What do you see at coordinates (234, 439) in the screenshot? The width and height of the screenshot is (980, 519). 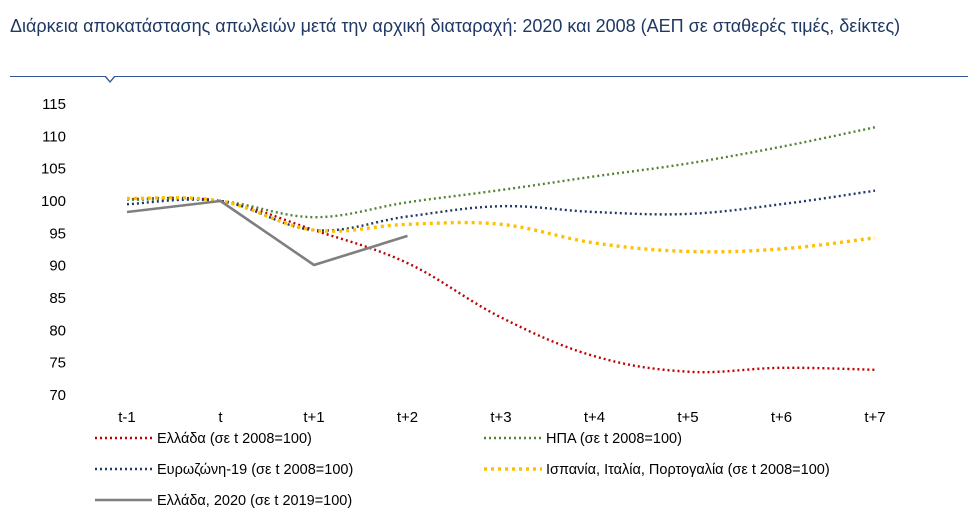 I see `legend-label: Ελλάδα (σε t 2008=100)` at bounding box center [234, 439].